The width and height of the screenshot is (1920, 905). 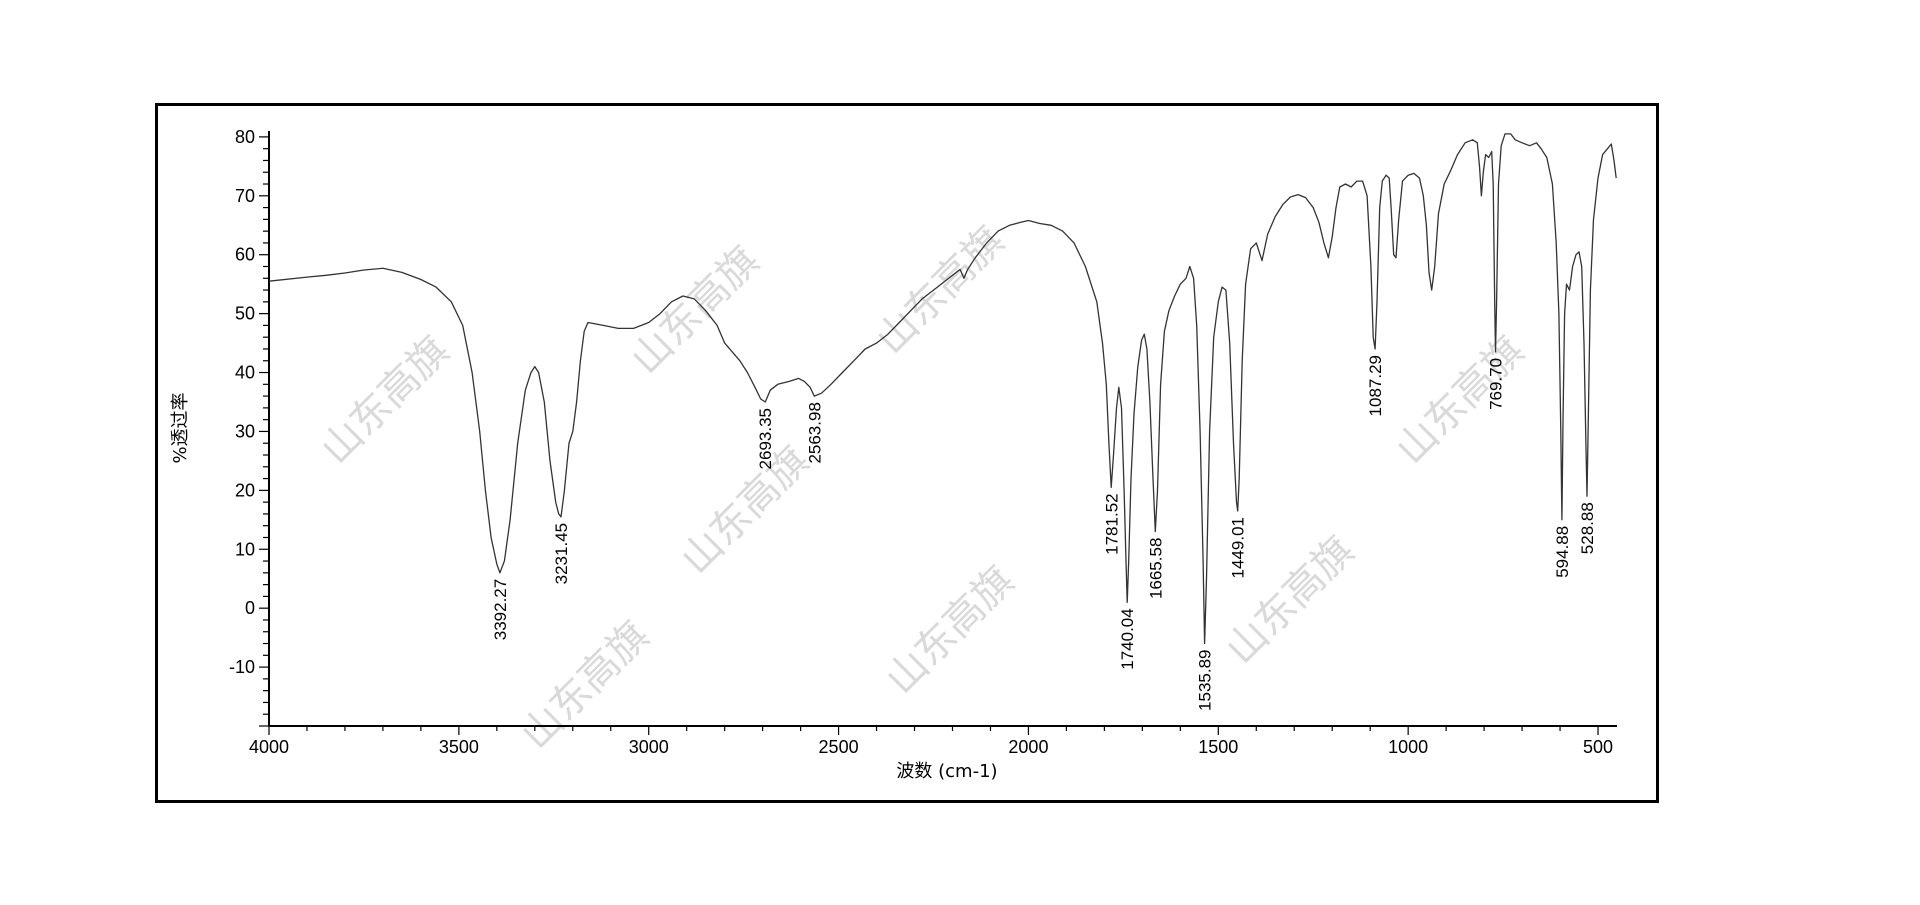 I want to click on x-axis-label: 波数 (cm-1), so click(x=946, y=771).